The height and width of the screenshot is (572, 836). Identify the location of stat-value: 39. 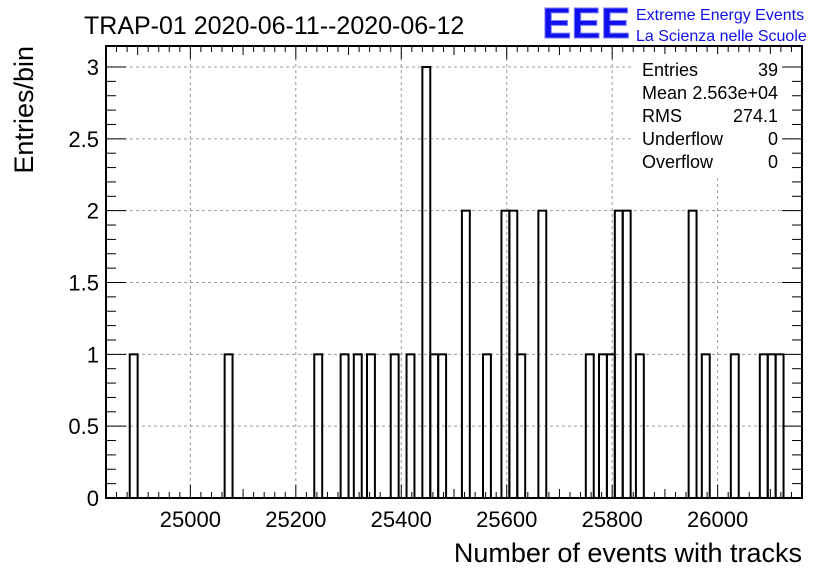
(768, 70).